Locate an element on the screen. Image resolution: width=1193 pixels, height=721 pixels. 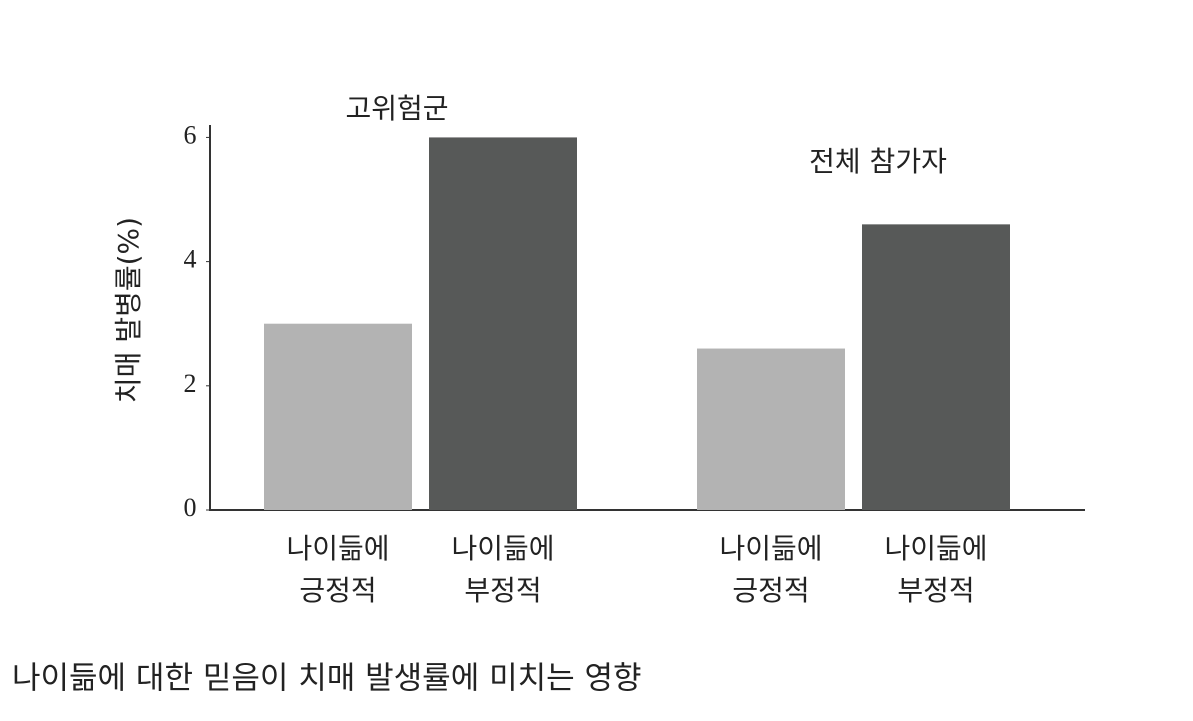
group-label: 고위험군 is located at coordinates (396, 108).